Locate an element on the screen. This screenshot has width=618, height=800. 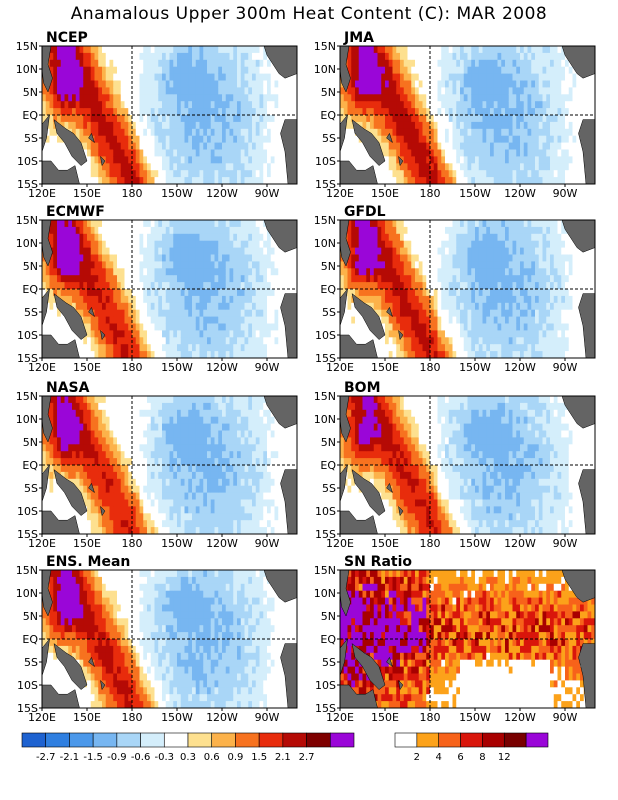
y-tick-label: 15N is located at coordinates (27, 220).